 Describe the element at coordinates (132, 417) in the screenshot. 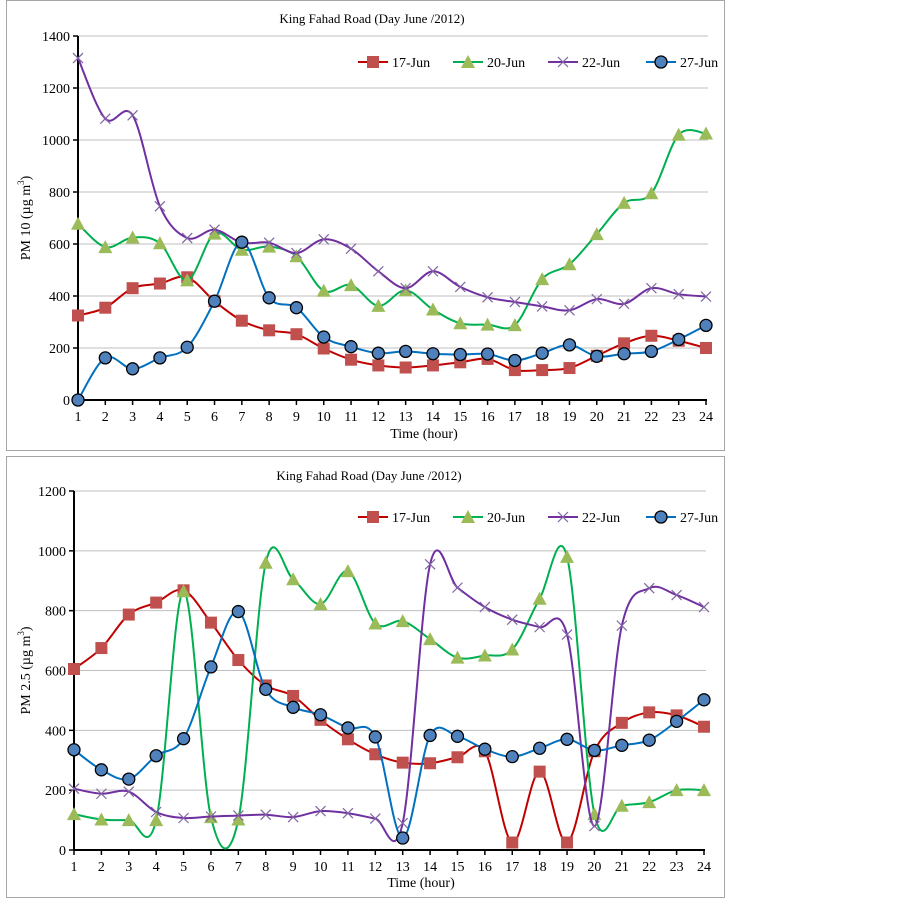

I see `x-tick-label: 3` at that location.